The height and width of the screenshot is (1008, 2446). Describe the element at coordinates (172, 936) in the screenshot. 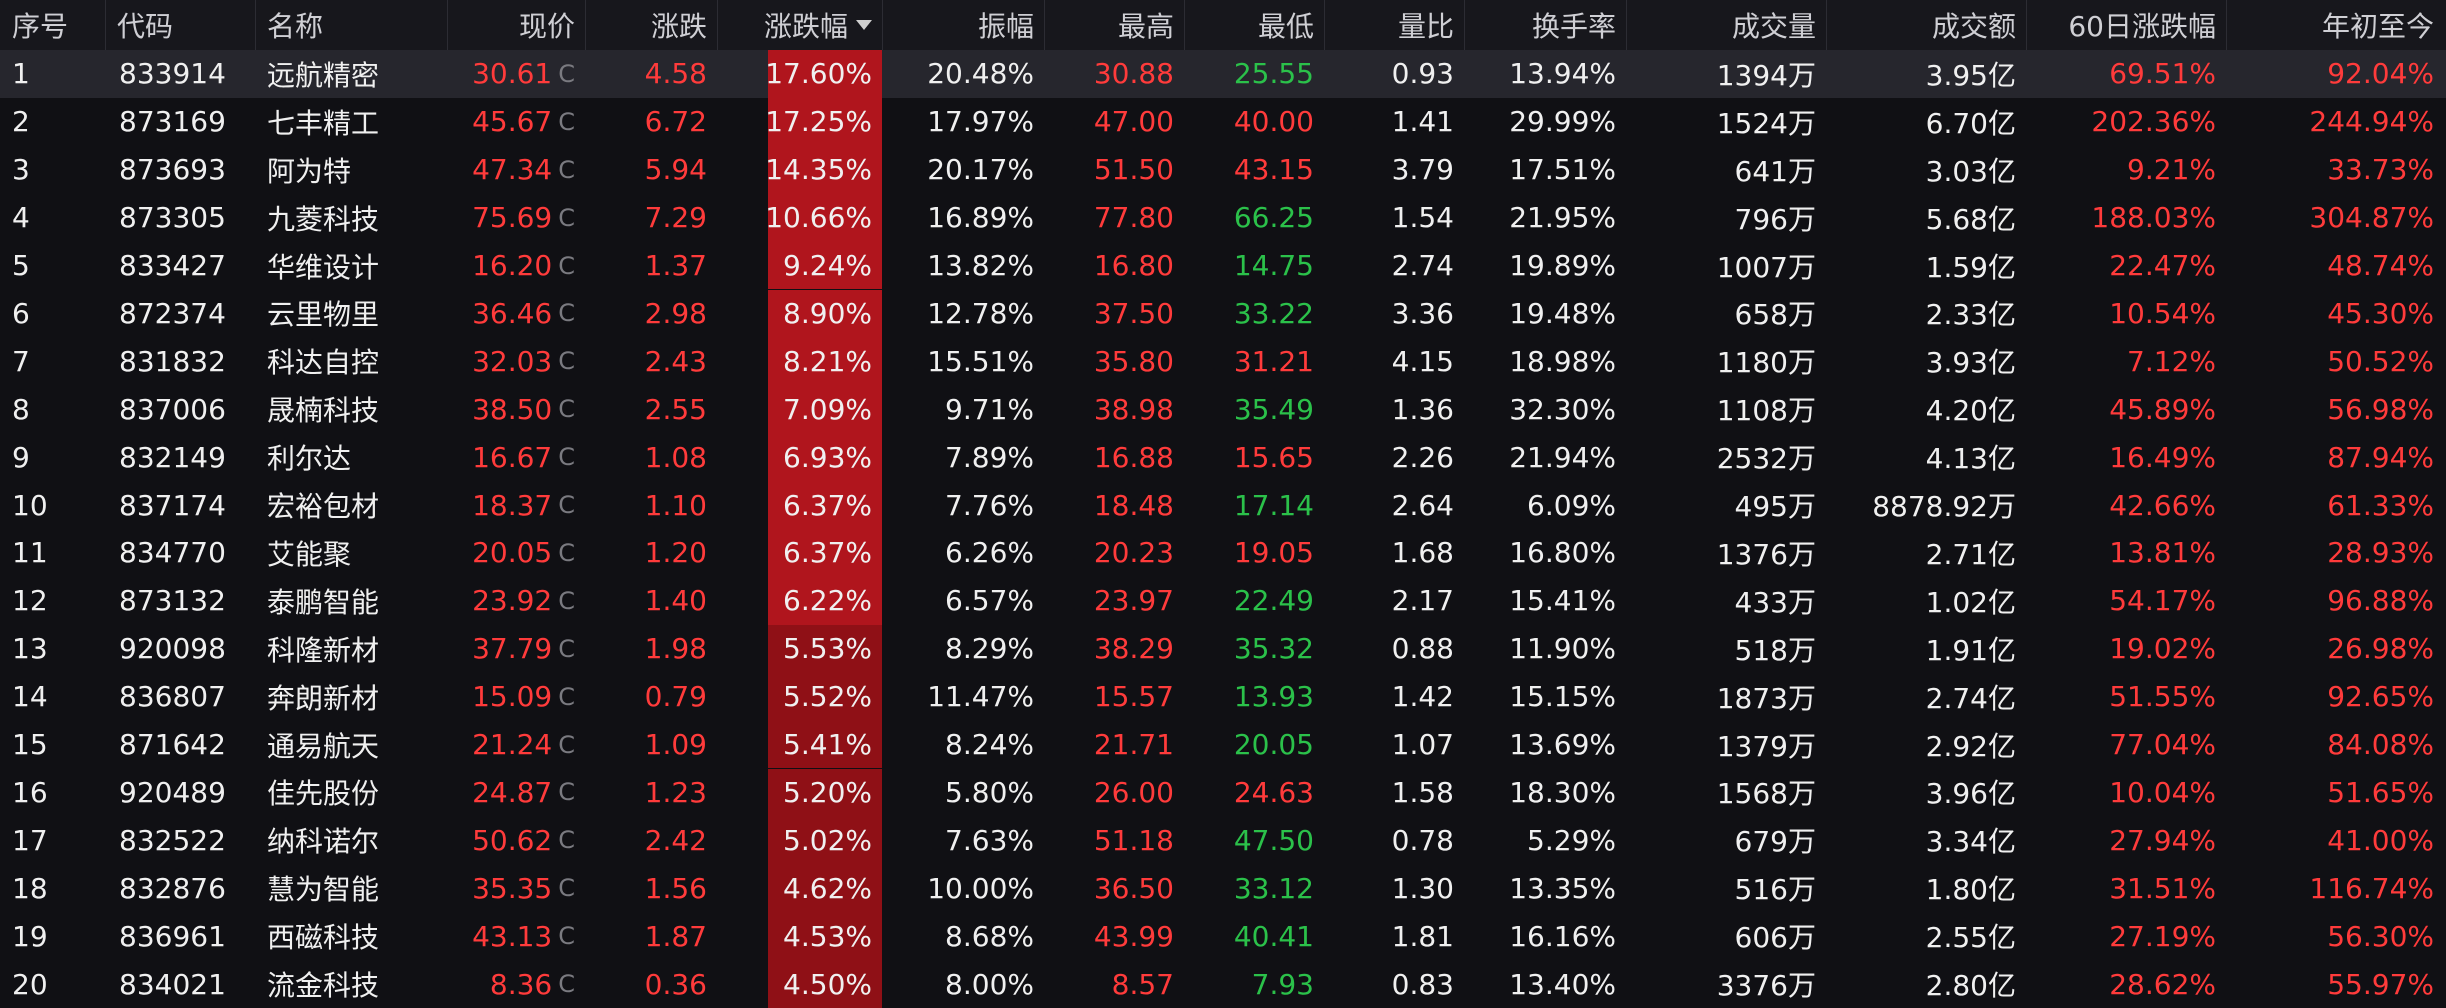

I see `cell-code: 836961` at that location.